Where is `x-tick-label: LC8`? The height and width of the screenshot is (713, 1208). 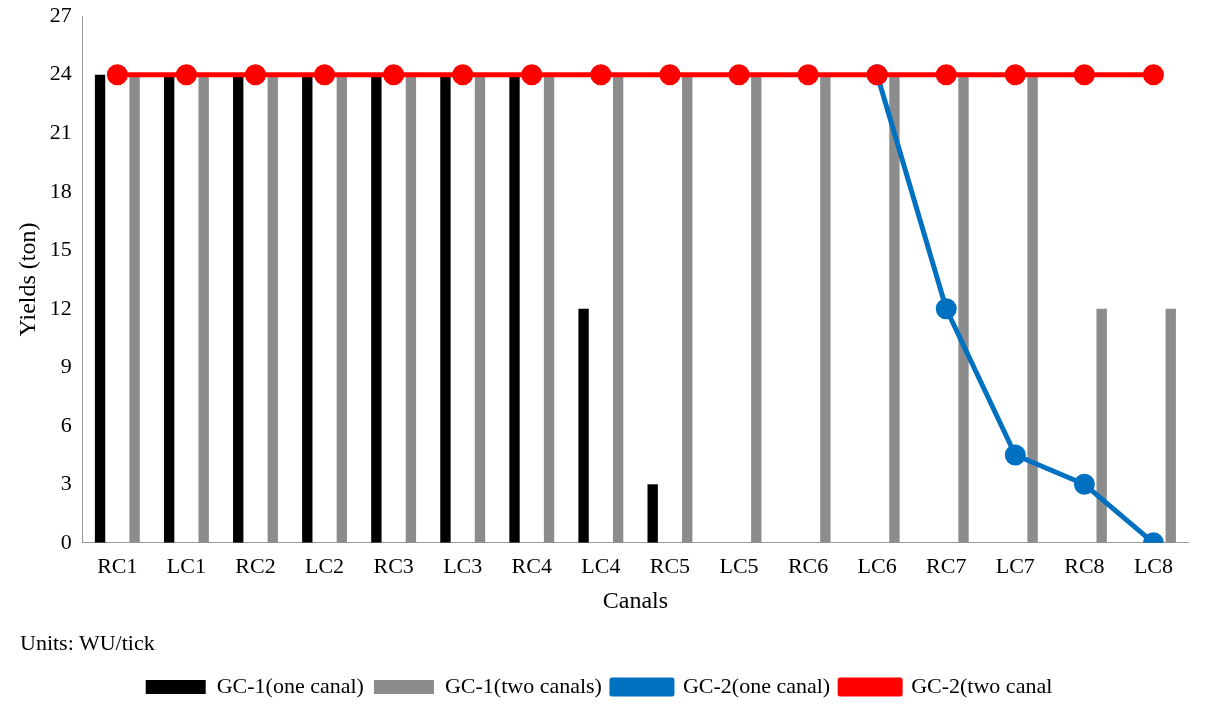 x-tick-label: LC8 is located at coordinates (1153, 565).